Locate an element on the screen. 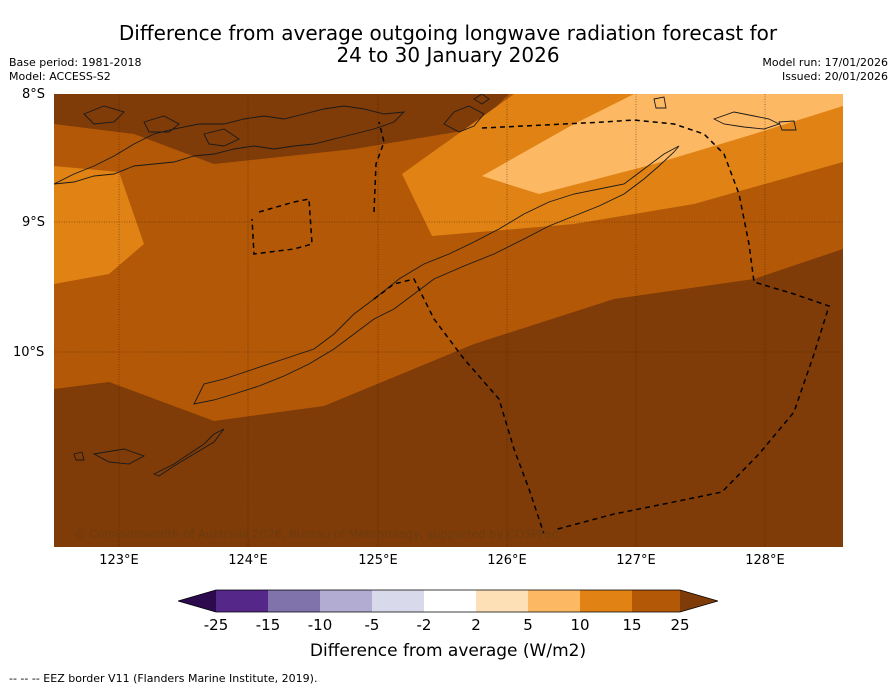 The image size is (896, 690). colorbar-tick: 15 is located at coordinates (632, 625).